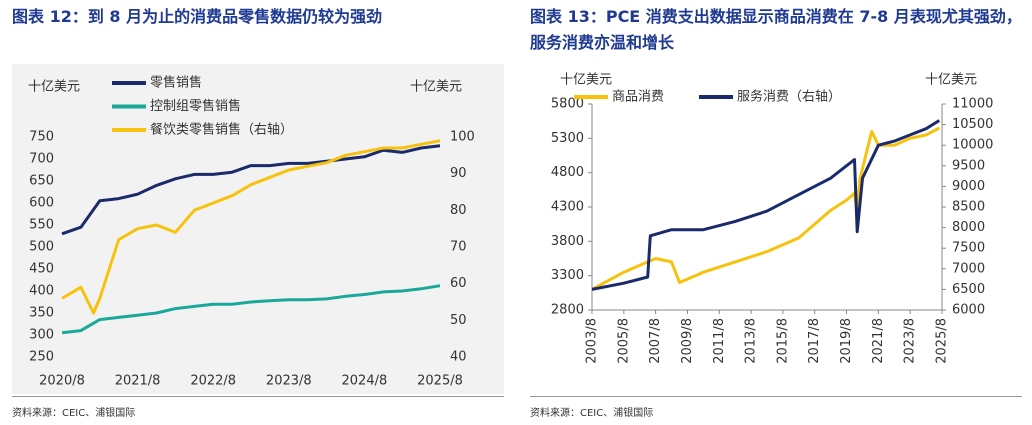 The width and height of the screenshot is (1032, 425). What do you see at coordinates (968, 310) in the screenshot?
I see `y2-tick-label: 6000` at bounding box center [968, 310].